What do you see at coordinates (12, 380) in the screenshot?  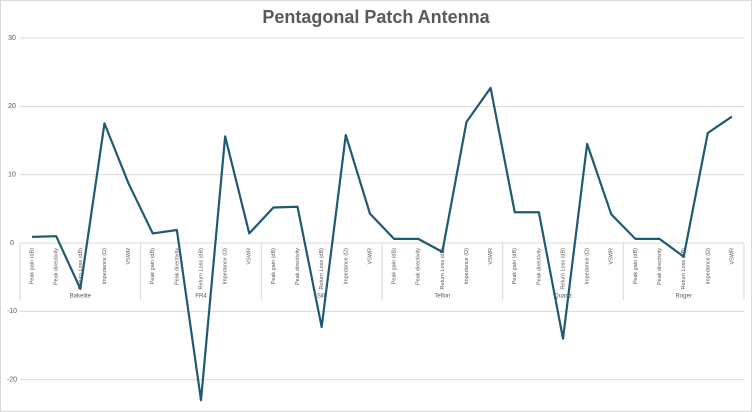 I see `y-tick-label: -20` at bounding box center [12, 380].